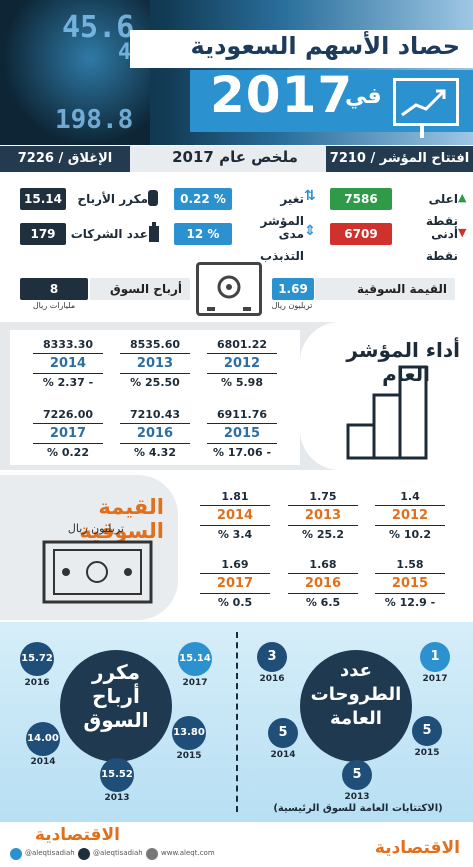 Image resolution: width=473 pixels, height=867 pixels. What do you see at coordinates (242, 414) in the screenshot?
I see `index-value: 6911.76` at bounding box center [242, 414].